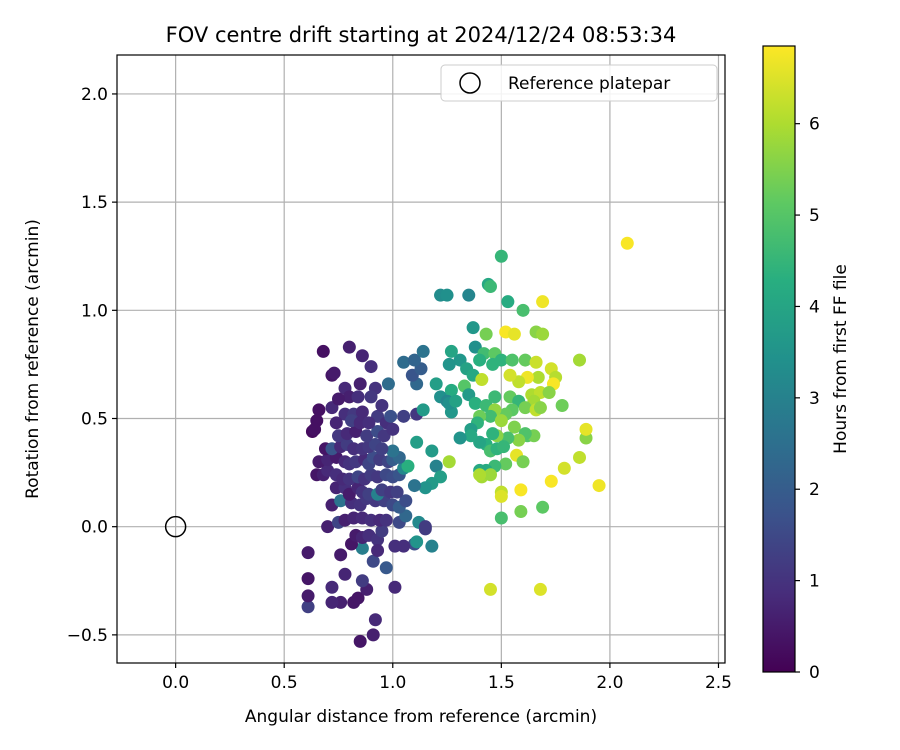 This screenshot has width=900, height=750. What do you see at coordinates (814, 673) in the screenshot?
I see `colorbar-tick-label: 0` at bounding box center [814, 673].